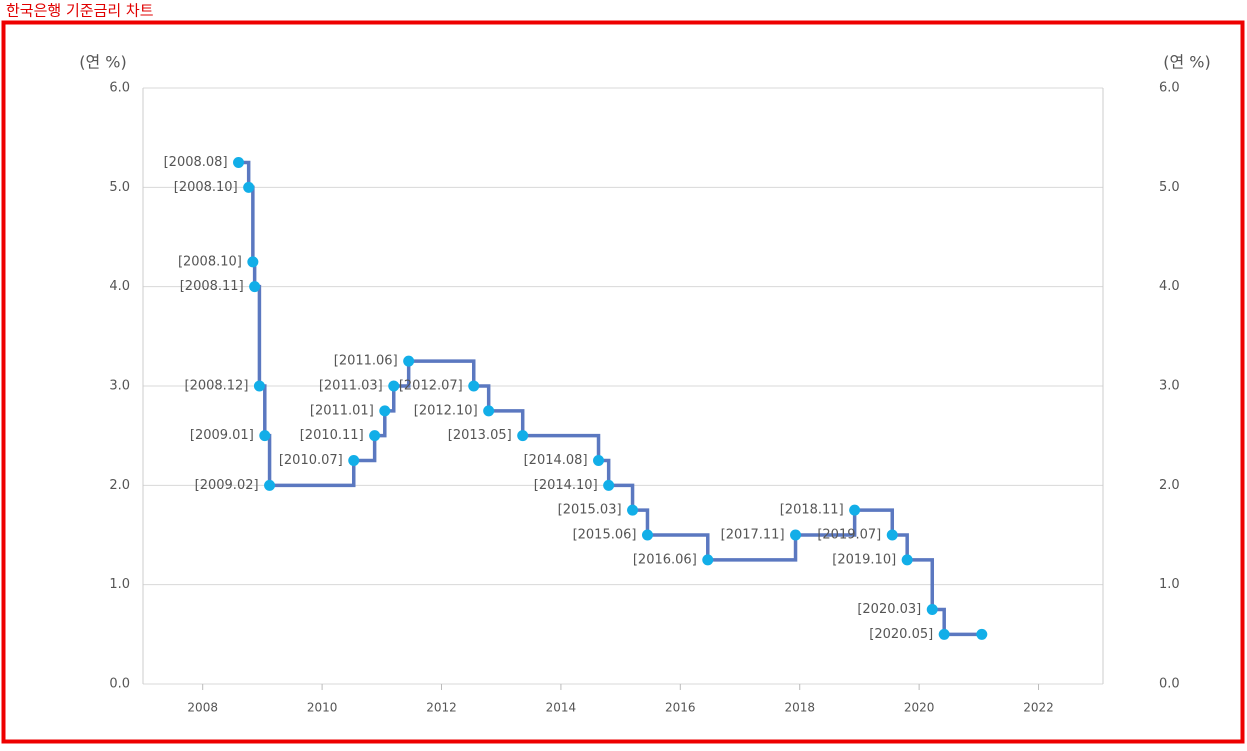 This screenshot has width=1247, height=751. What do you see at coordinates (227, 485) in the screenshot?
I see `point-label: [2009.02]` at bounding box center [227, 485].